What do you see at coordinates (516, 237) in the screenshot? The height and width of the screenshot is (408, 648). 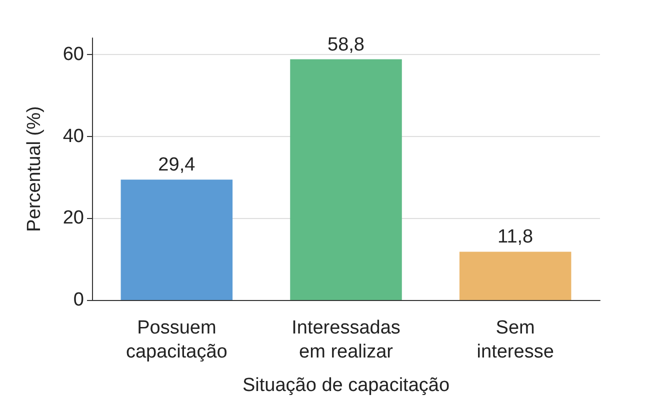 I see `data-label: 11,8` at bounding box center [516, 237].